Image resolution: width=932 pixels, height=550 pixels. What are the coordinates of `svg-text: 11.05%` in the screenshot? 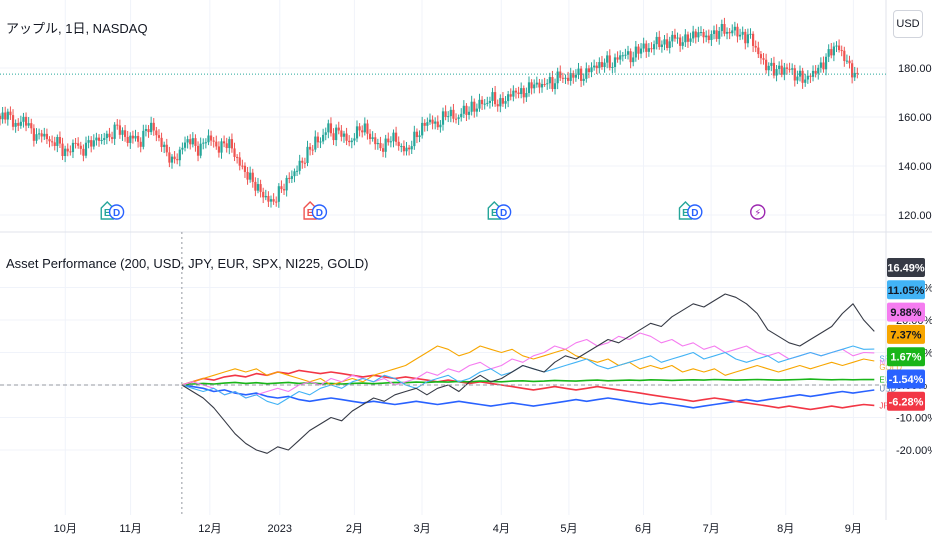 It's located at (906, 291).